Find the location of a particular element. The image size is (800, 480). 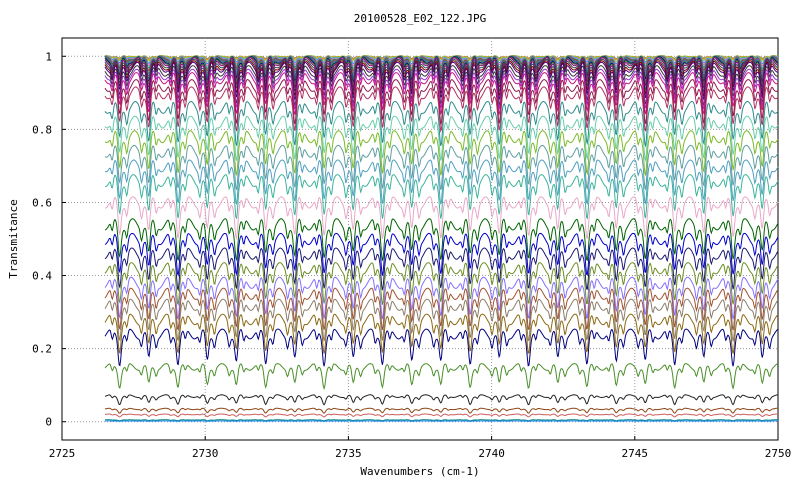

x-tick-label: 2750 is located at coordinates (778, 453).